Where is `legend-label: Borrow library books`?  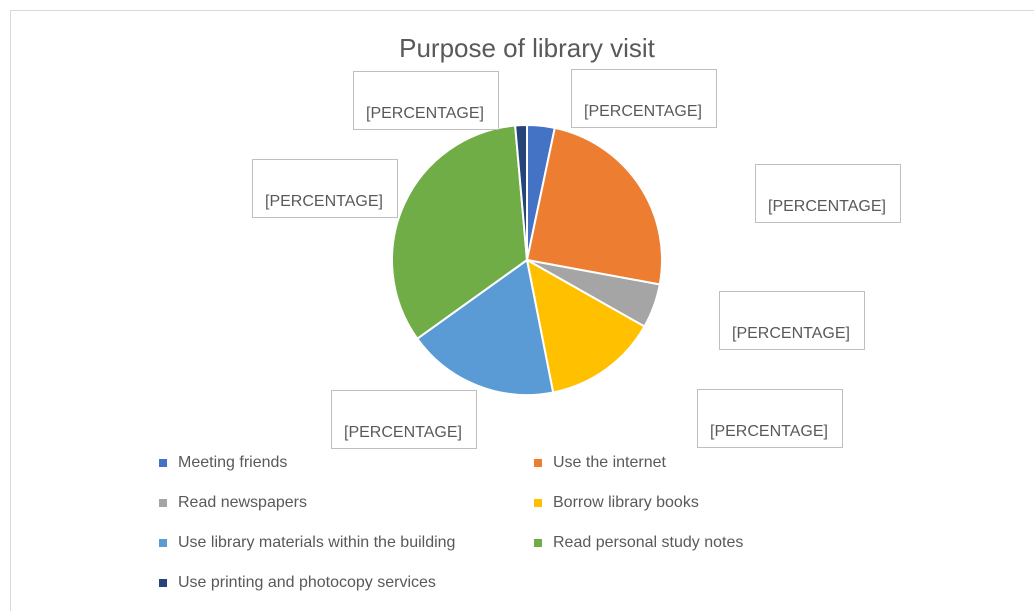 legend-label: Borrow library books is located at coordinates (626, 502).